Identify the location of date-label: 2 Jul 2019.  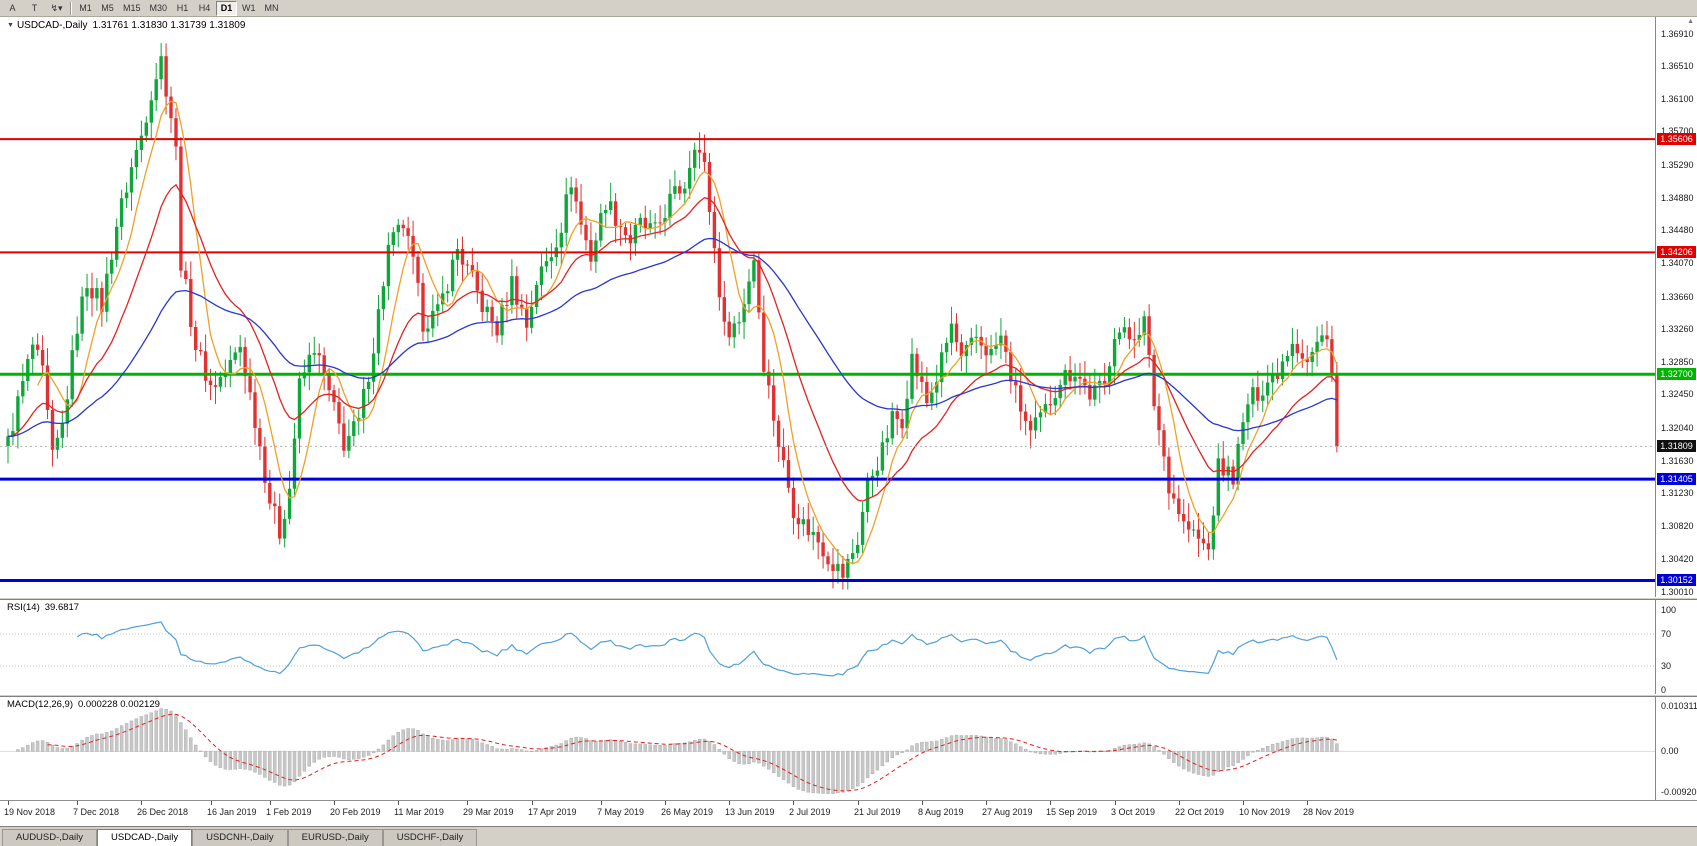
(810, 812).